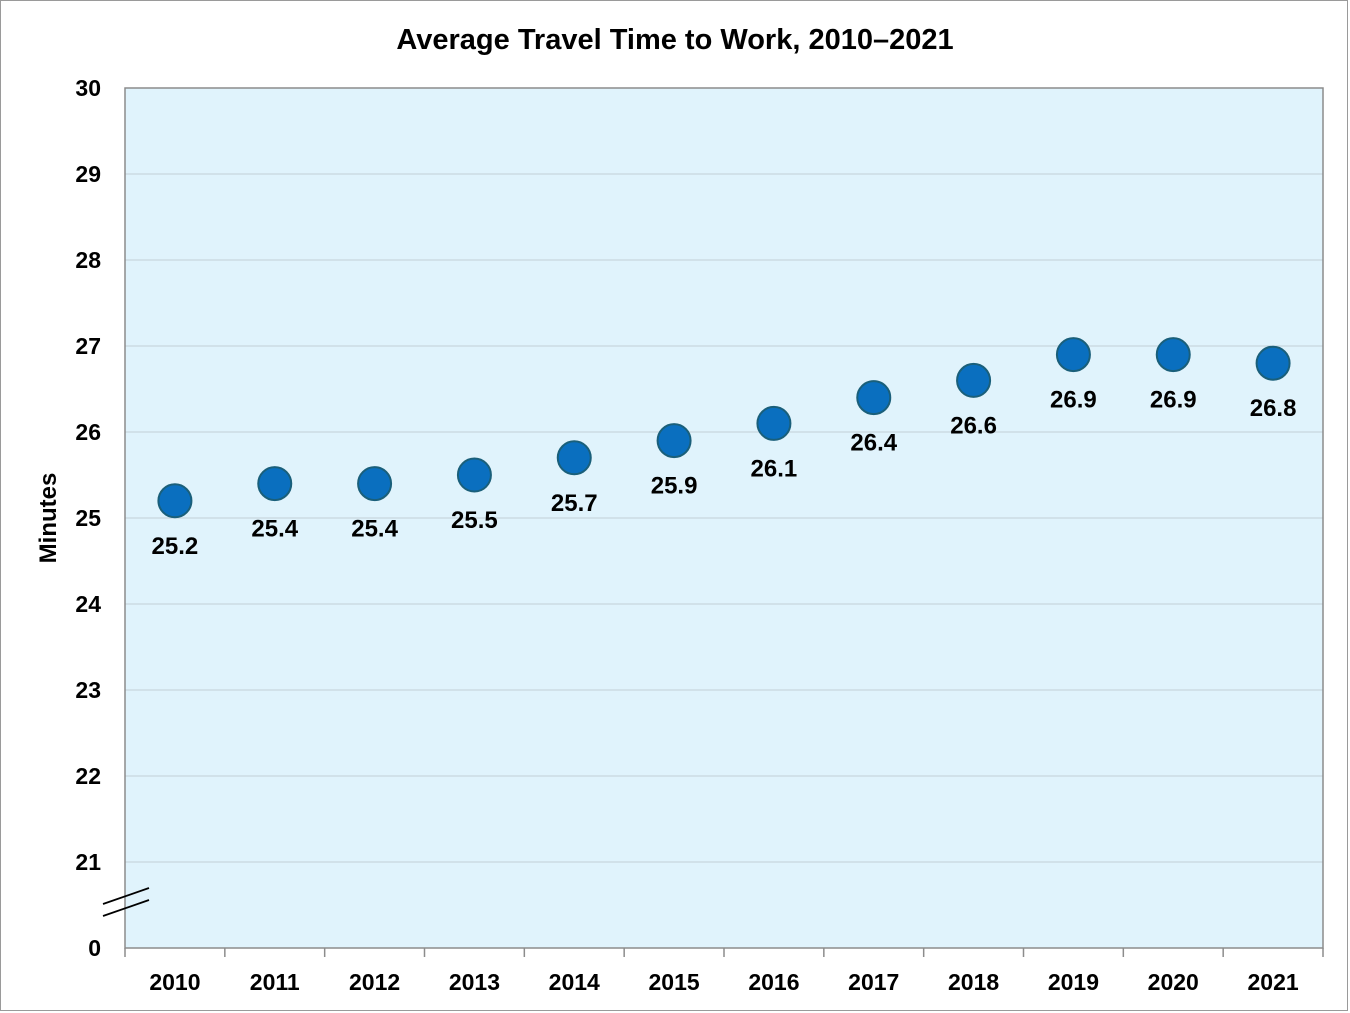  What do you see at coordinates (174, 982) in the screenshot?
I see `x-tick-label: 2010` at bounding box center [174, 982].